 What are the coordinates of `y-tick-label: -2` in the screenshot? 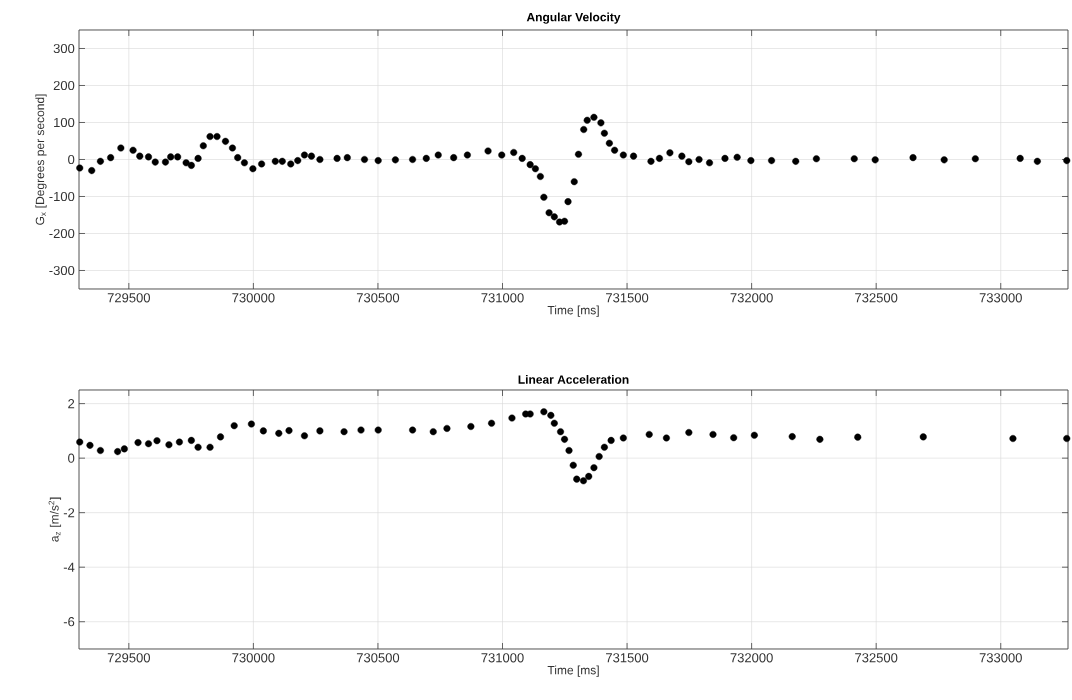 It's located at (69, 513).